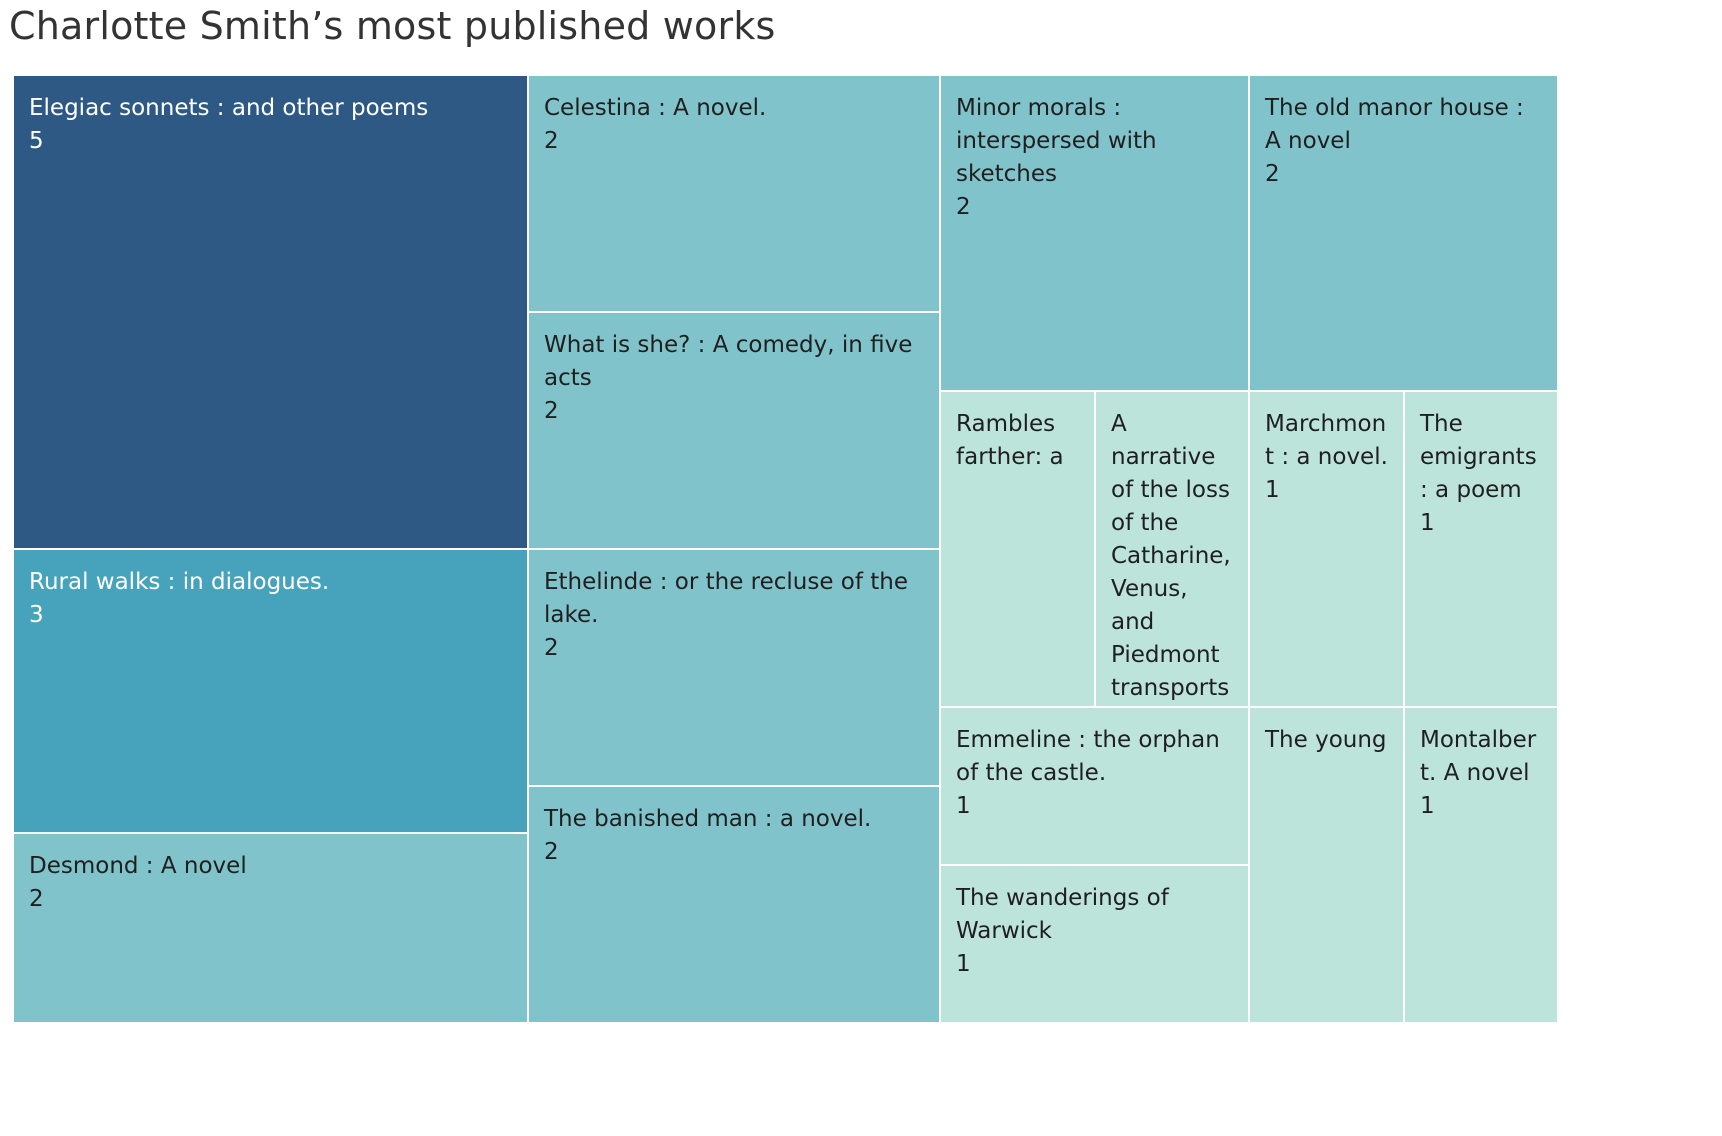 The height and width of the screenshot is (1136, 1722). What do you see at coordinates (1478, 756) in the screenshot?
I see `tile-label: Montalbert. A novel` at bounding box center [1478, 756].